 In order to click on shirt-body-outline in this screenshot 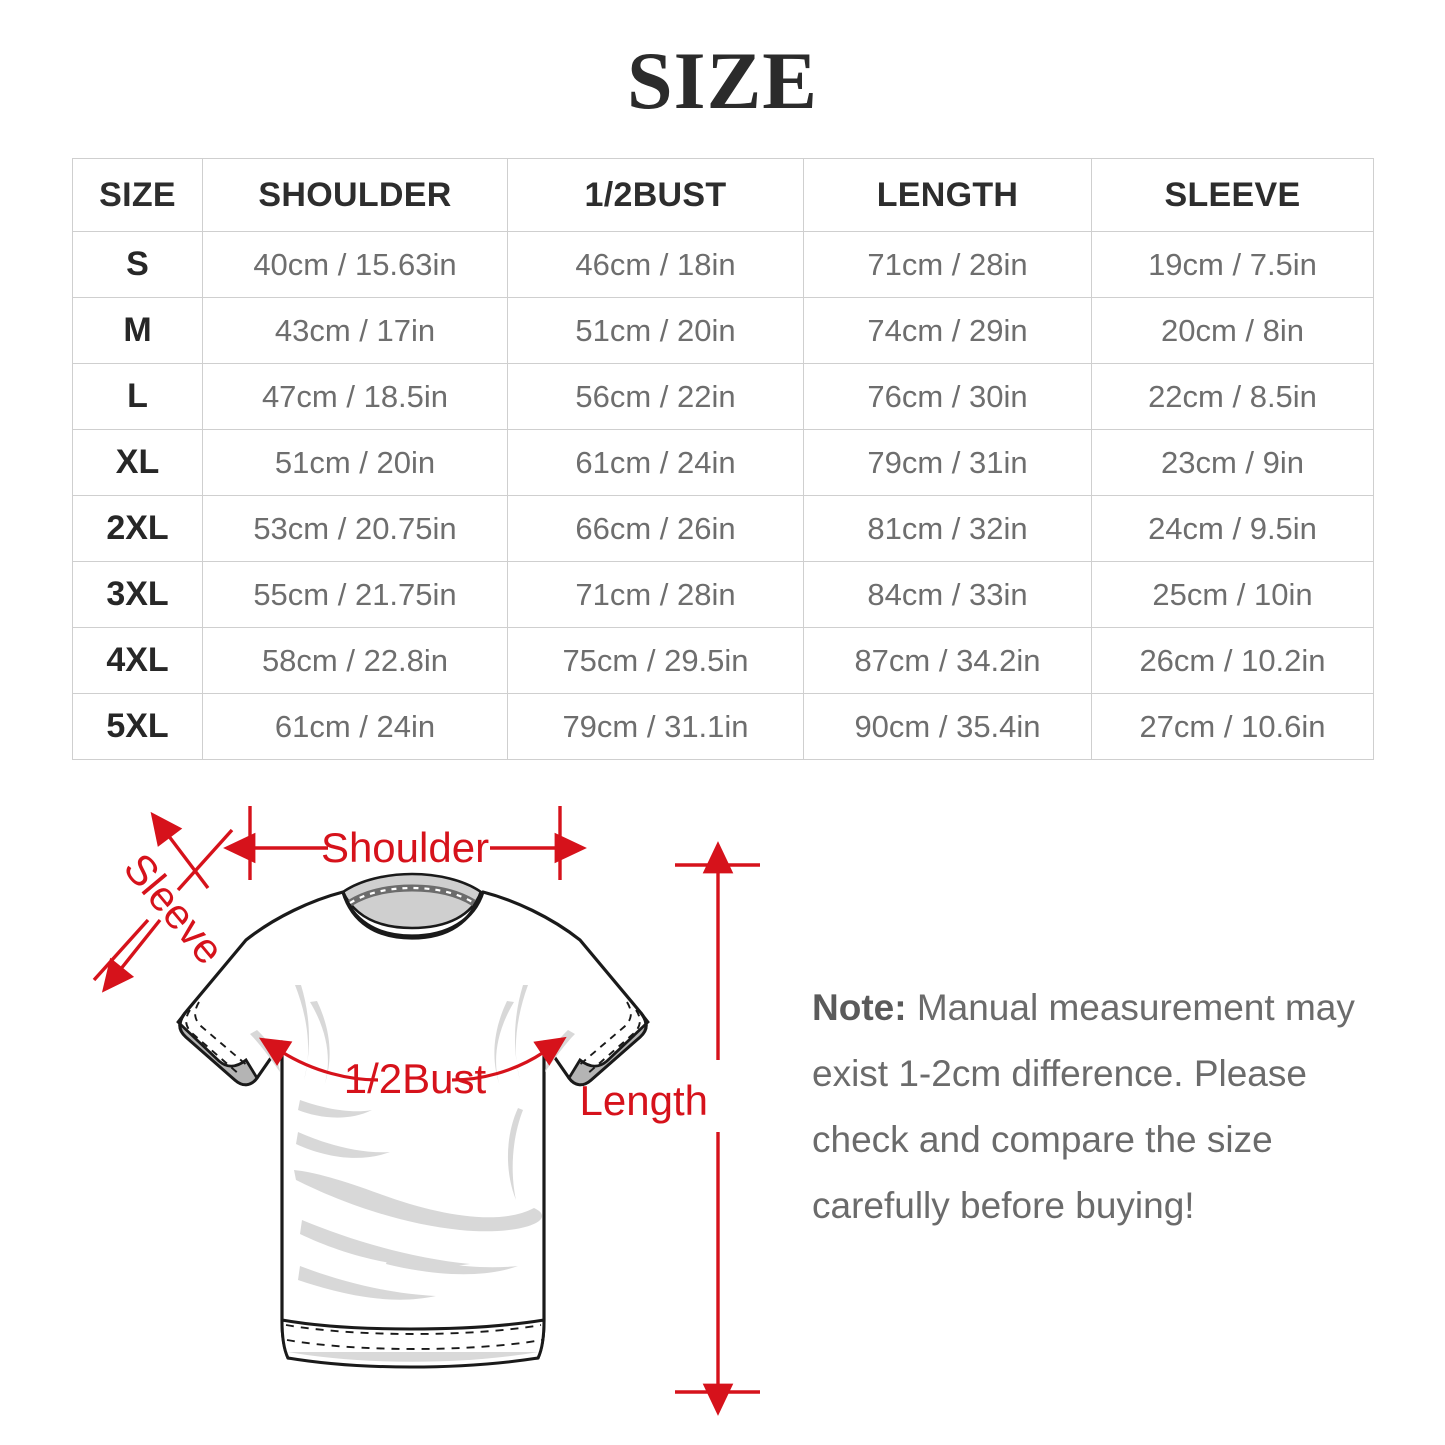, I will do `click(413, 1125)`.